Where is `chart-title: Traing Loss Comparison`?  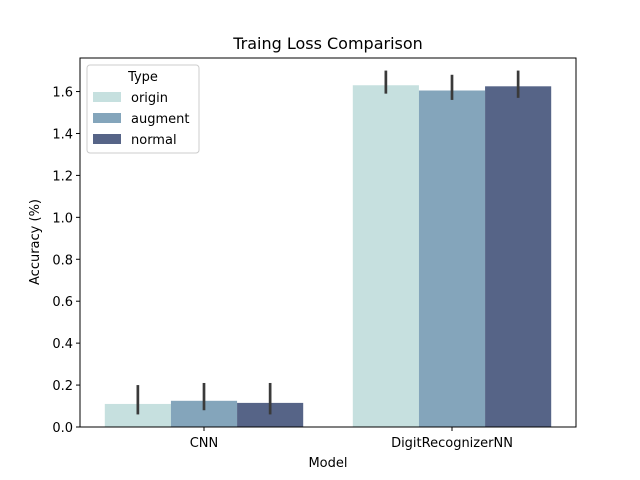 chart-title: Traing Loss Comparison is located at coordinates (327, 43).